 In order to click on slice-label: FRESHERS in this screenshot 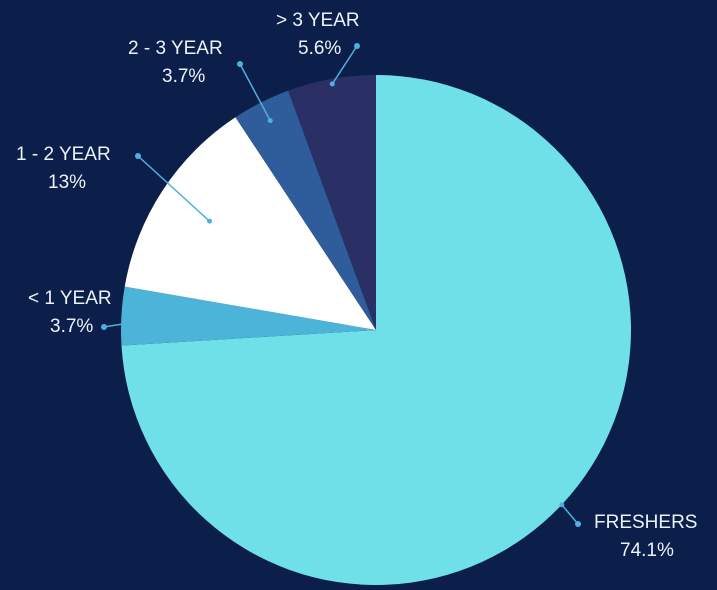, I will do `click(645, 522)`.